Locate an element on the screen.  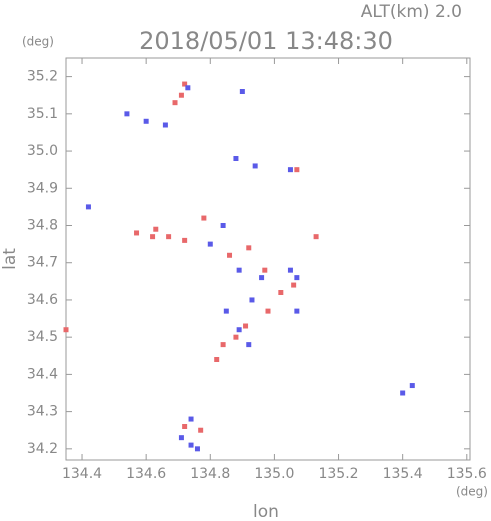
y-tick-label: 34.6 is located at coordinates (42, 300).